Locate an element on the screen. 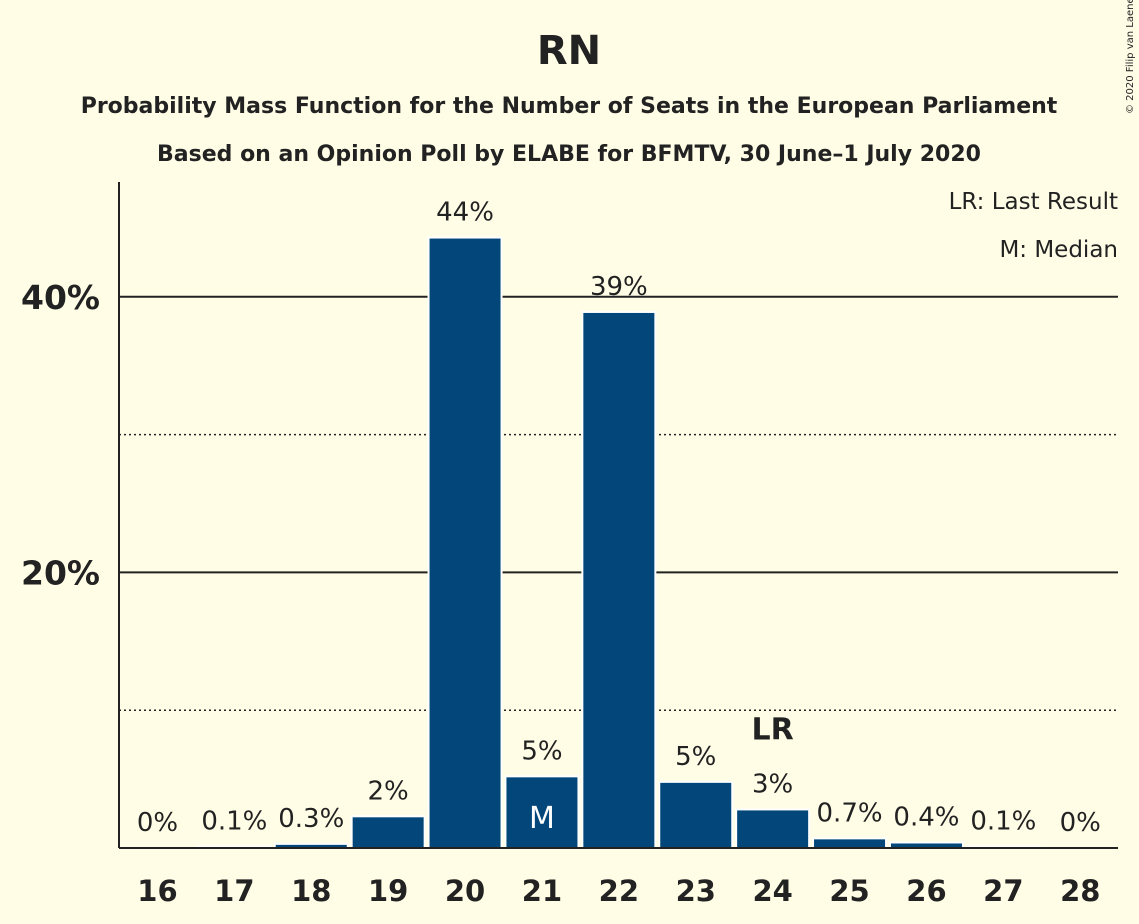 This screenshot has width=1139, height=924. data-label-18: 0.3% is located at coordinates (311, 819).